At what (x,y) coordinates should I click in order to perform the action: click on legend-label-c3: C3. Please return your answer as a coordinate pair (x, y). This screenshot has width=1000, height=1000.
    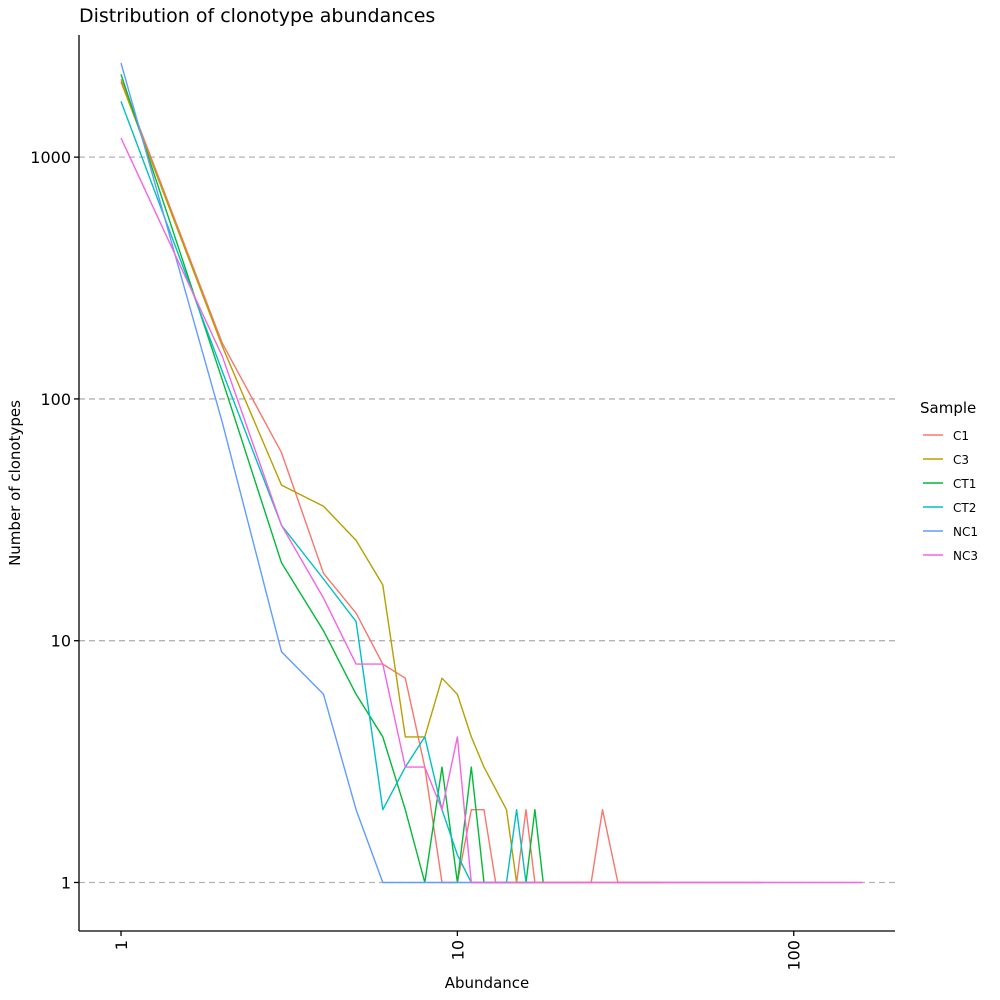
    Looking at the image, I should click on (961, 460).